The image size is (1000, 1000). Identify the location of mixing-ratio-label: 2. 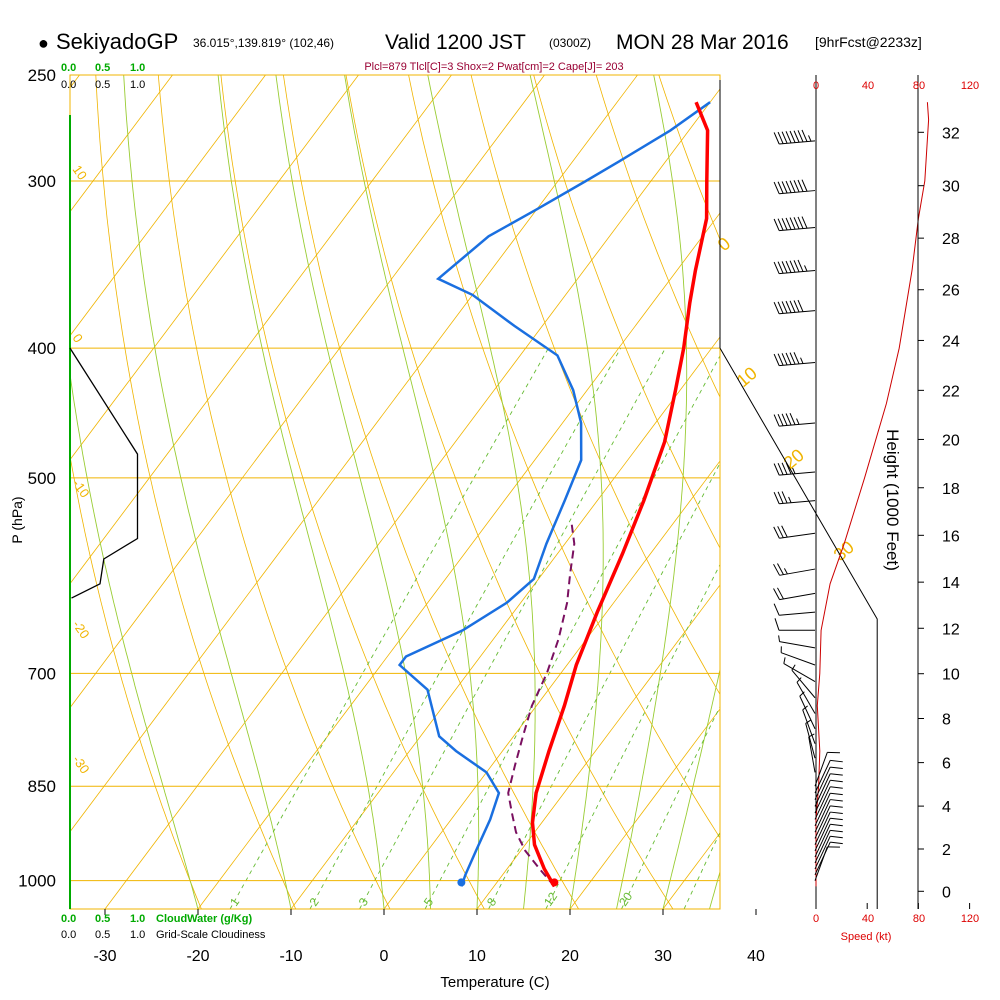
(313, 902).